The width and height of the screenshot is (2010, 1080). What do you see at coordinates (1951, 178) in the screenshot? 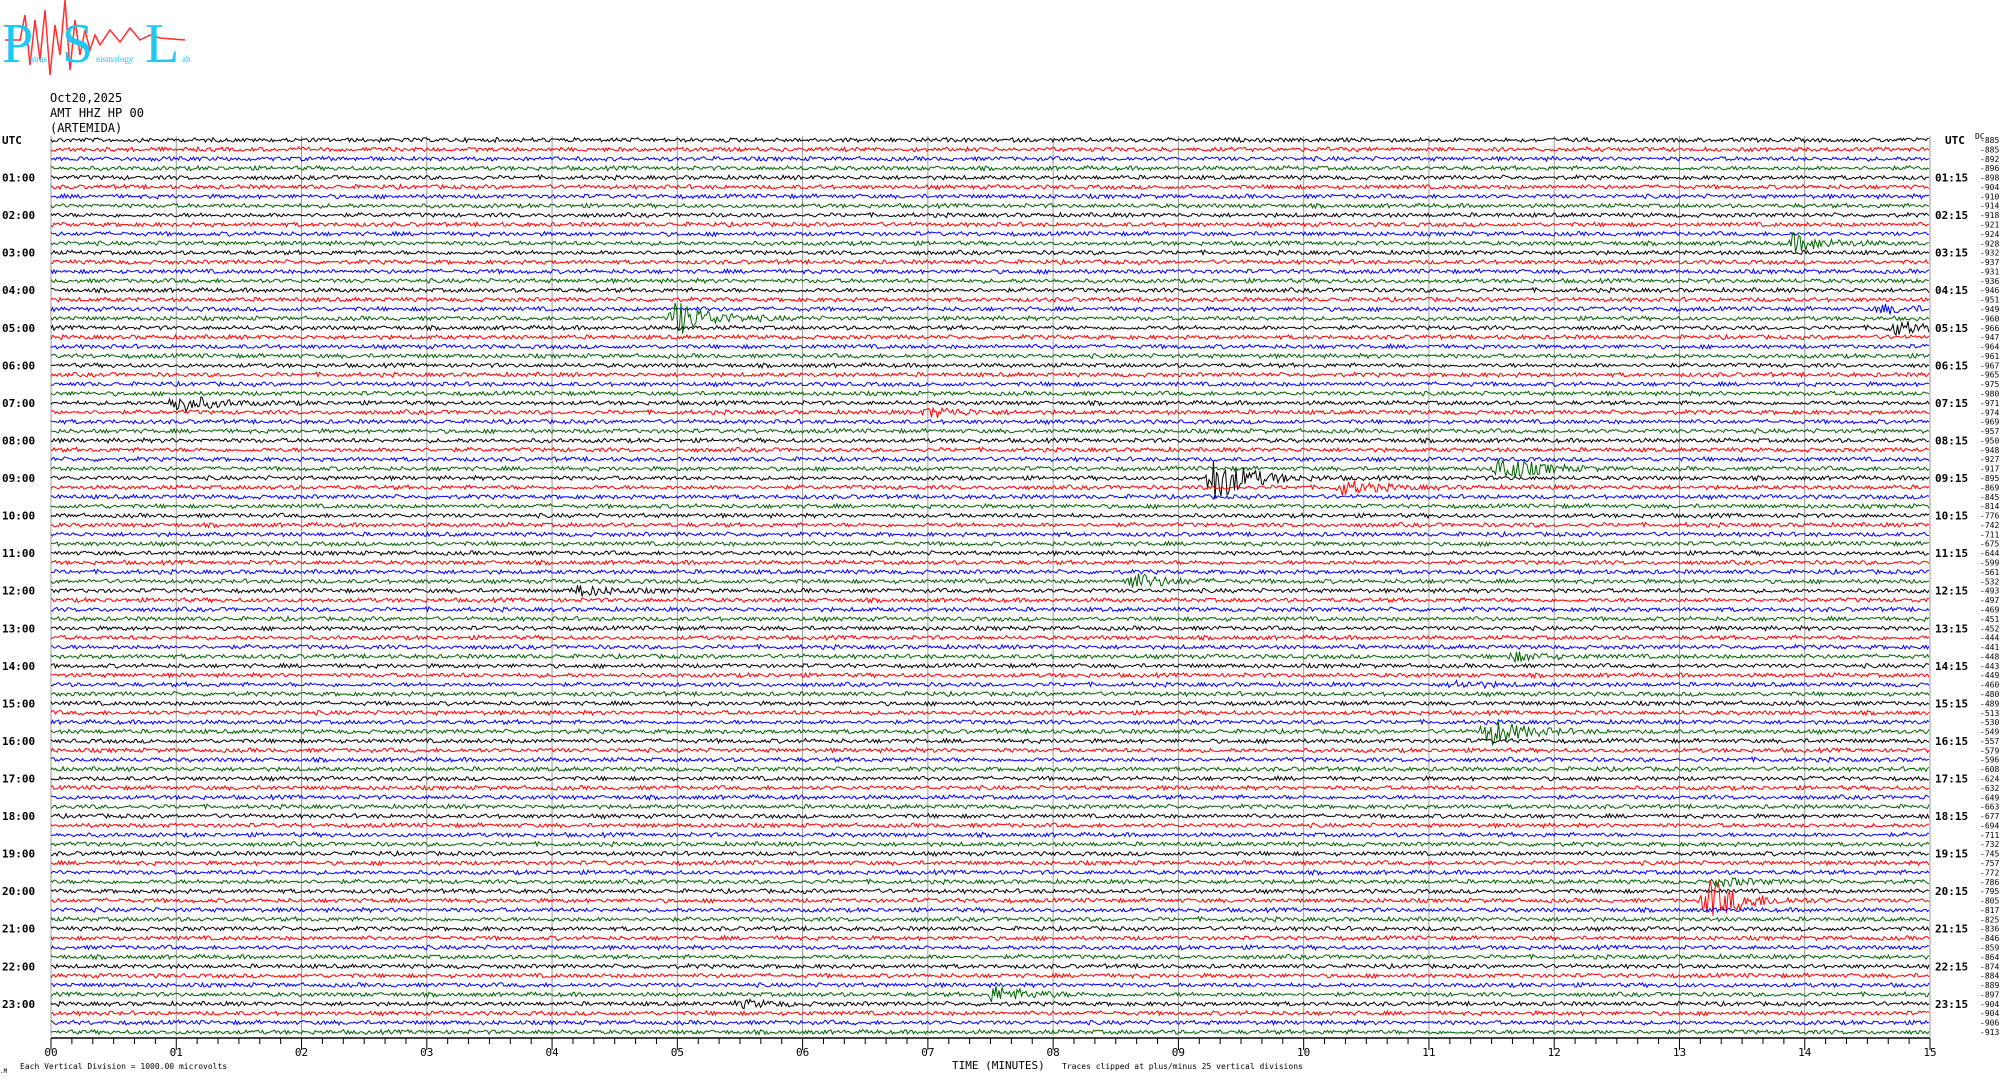
I see `hour-label-right: 01:15` at bounding box center [1951, 178].